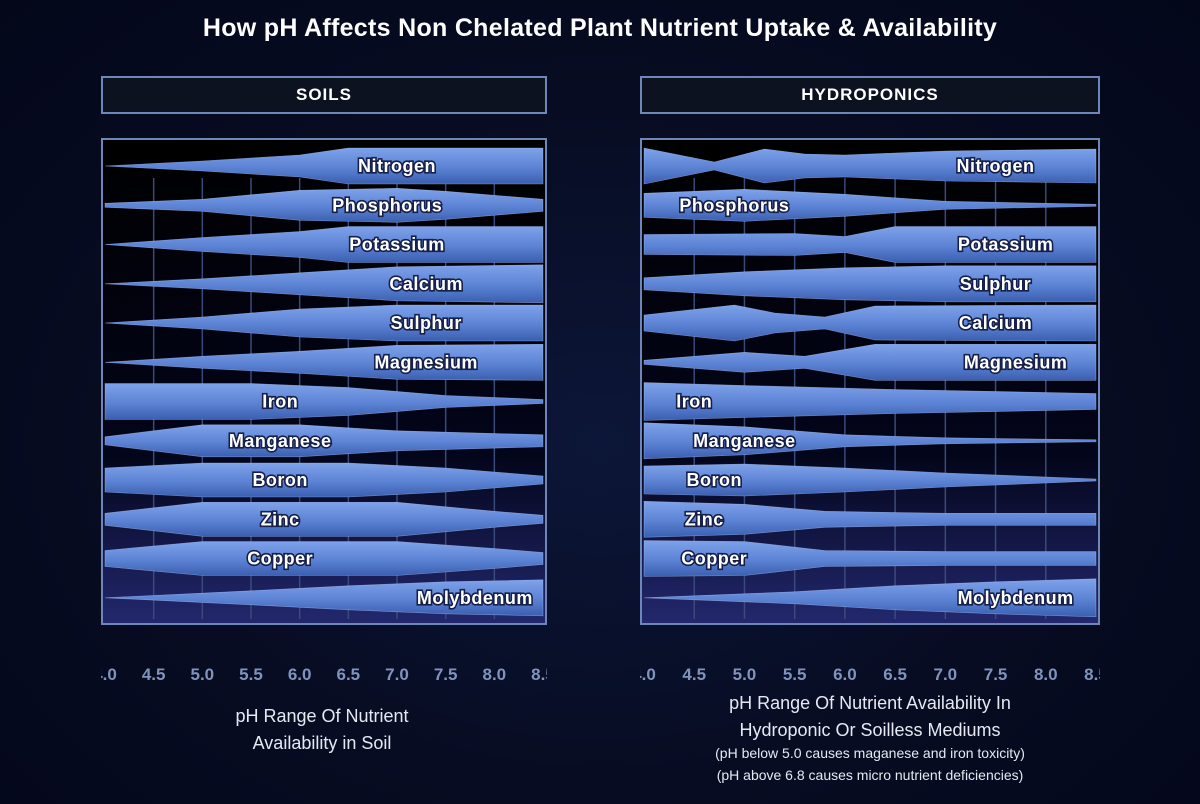 This screenshot has width=1200, height=804. I want to click on hydro-tick-label: 7.0, so click(946, 674).